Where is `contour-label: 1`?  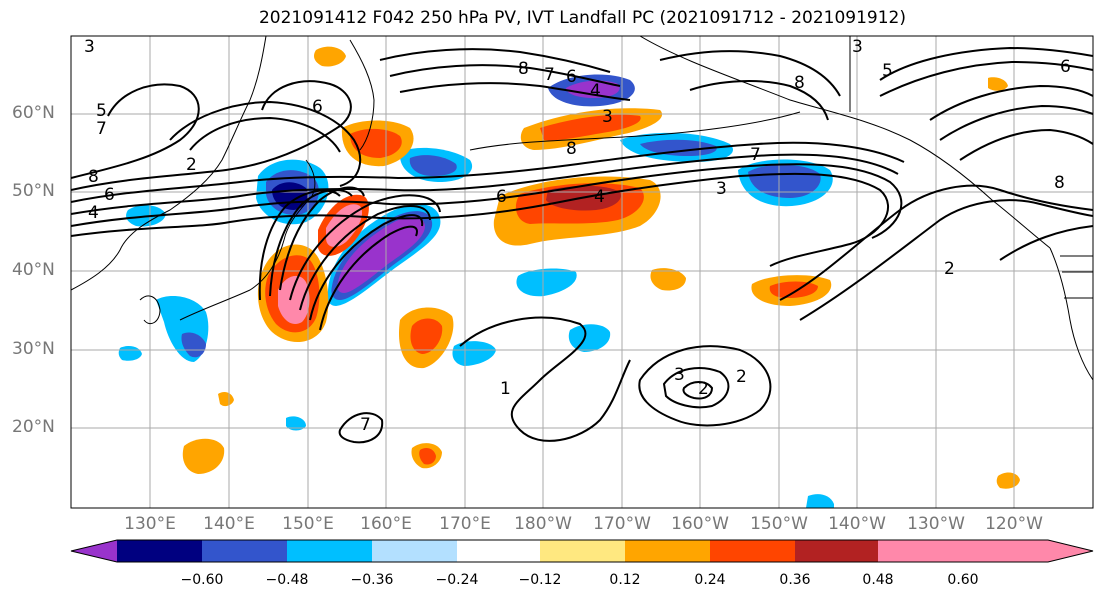 contour-label: 1 is located at coordinates (505, 389).